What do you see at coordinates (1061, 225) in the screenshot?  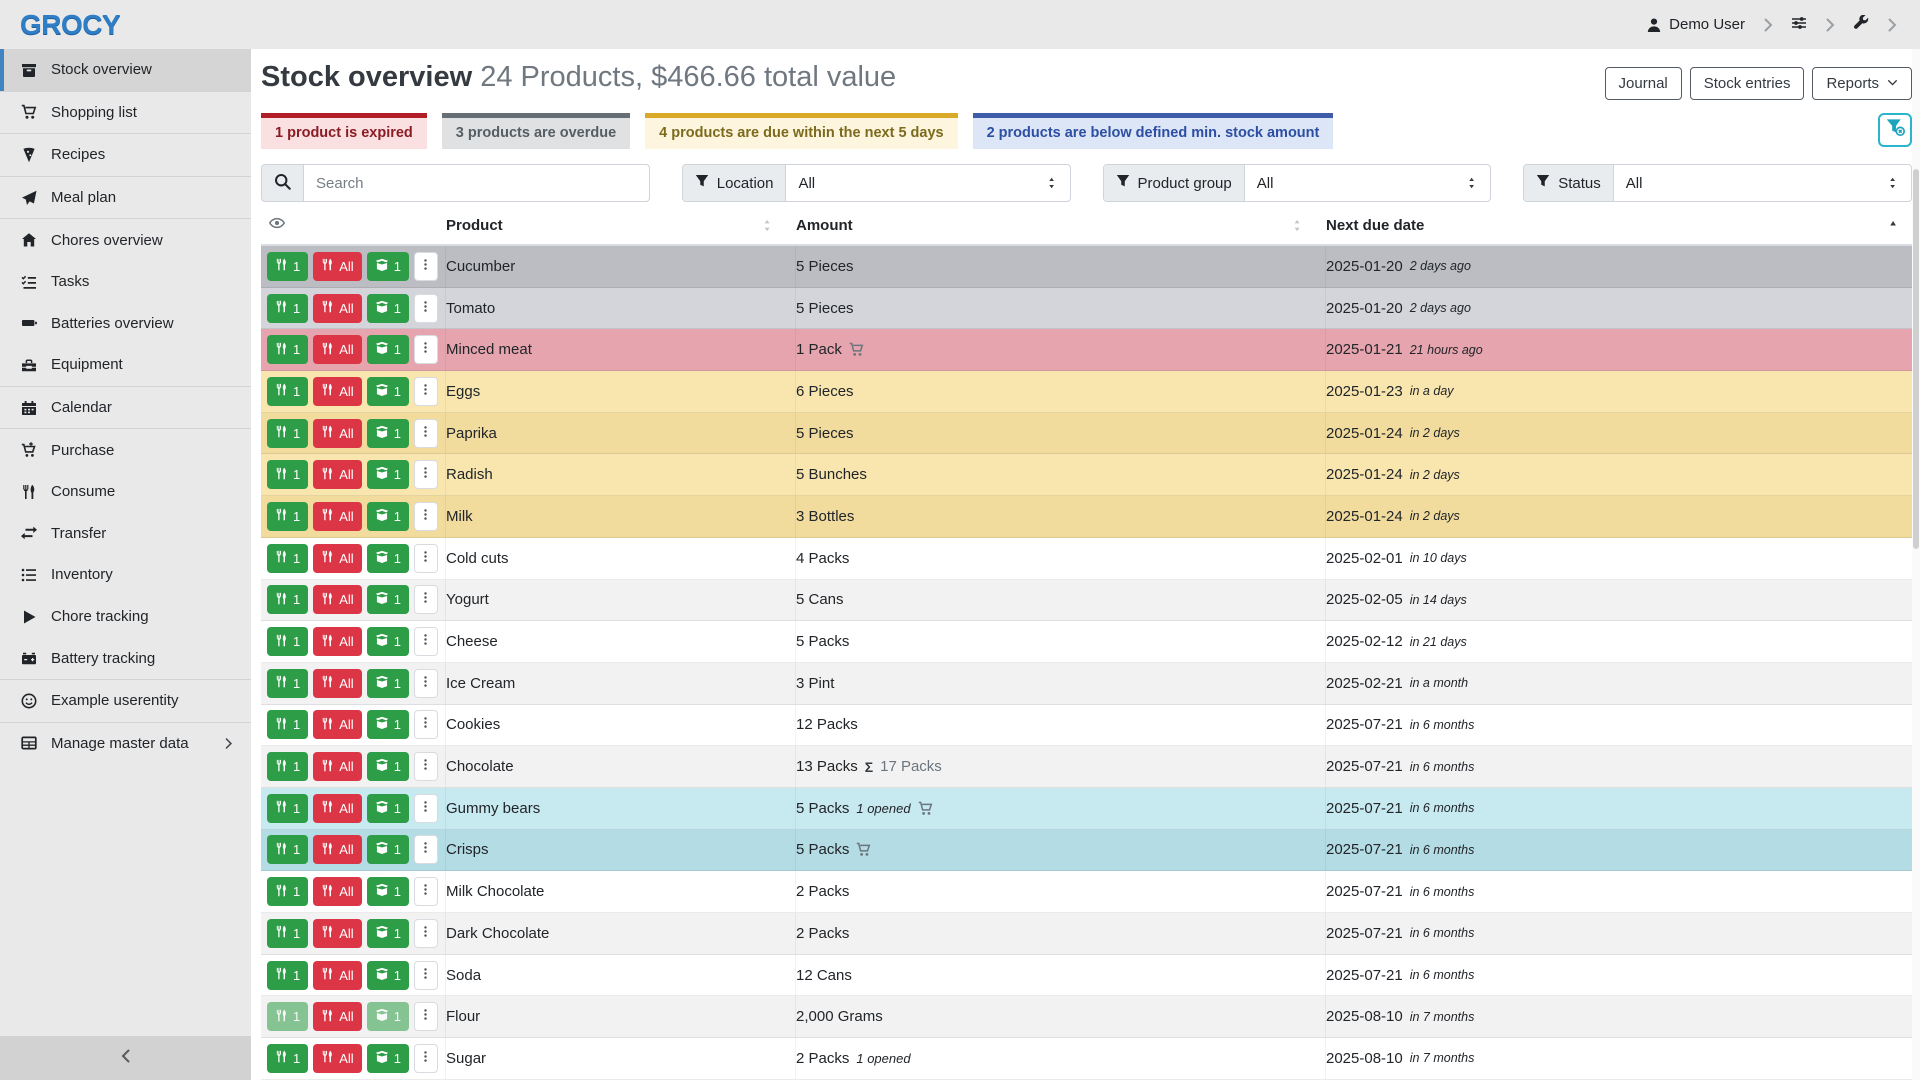 I see `column-header-amount: Amount` at bounding box center [1061, 225].